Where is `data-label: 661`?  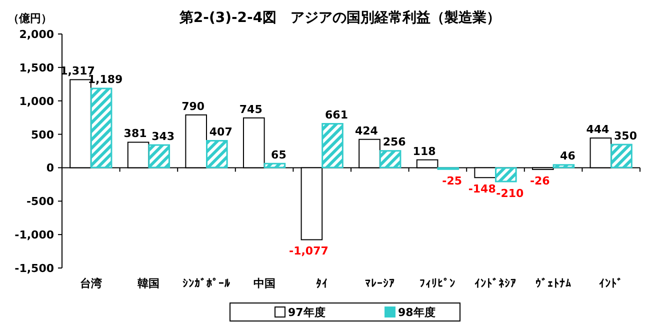
data-label: 661 is located at coordinates (336, 115).